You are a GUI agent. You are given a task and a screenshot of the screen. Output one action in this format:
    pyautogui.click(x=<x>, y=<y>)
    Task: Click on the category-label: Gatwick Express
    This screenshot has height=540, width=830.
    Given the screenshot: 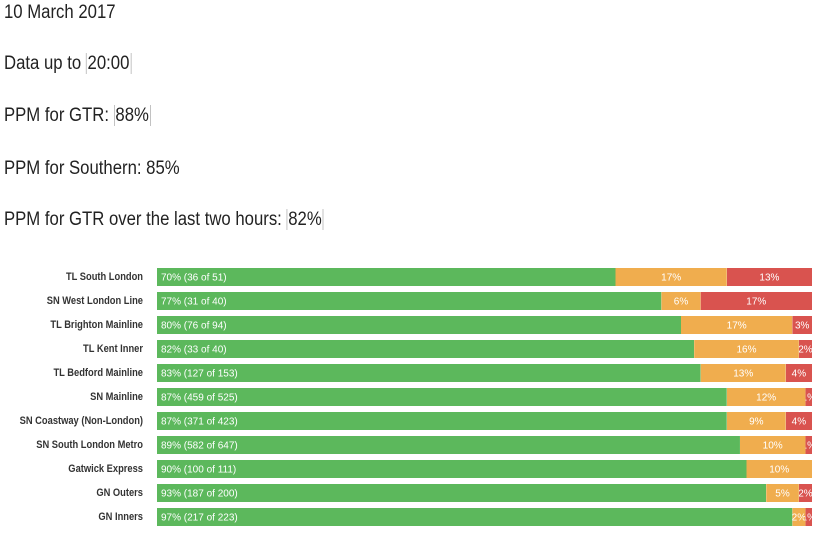 What is the action you would take?
    pyautogui.click(x=105, y=469)
    